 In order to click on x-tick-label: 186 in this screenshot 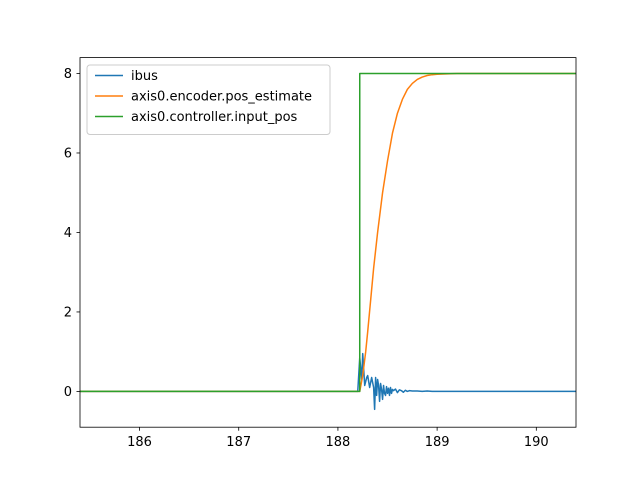, I will do `click(139, 442)`.